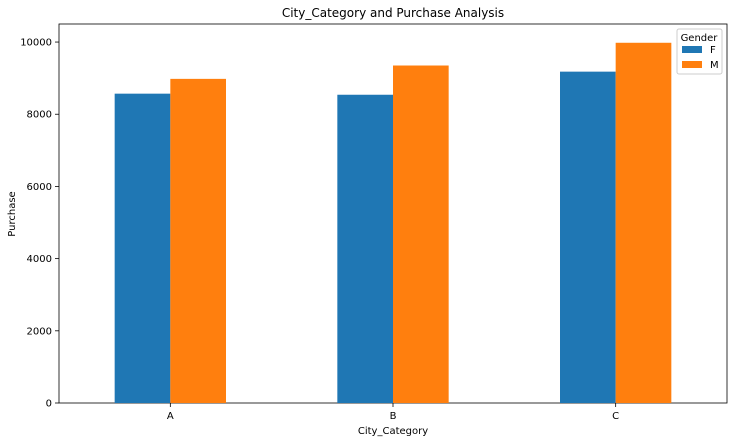 This screenshot has width=736, height=442. Describe the element at coordinates (39, 115) in the screenshot. I see `y-tick-label: 8000` at that location.